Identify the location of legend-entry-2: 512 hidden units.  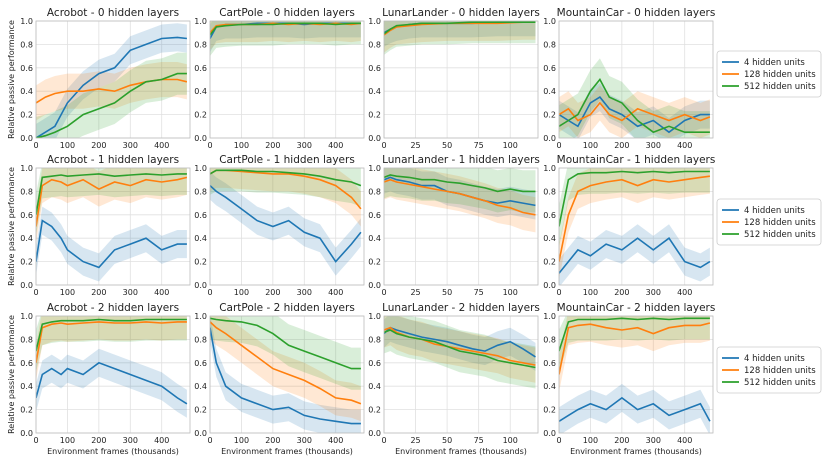
(780, 87).